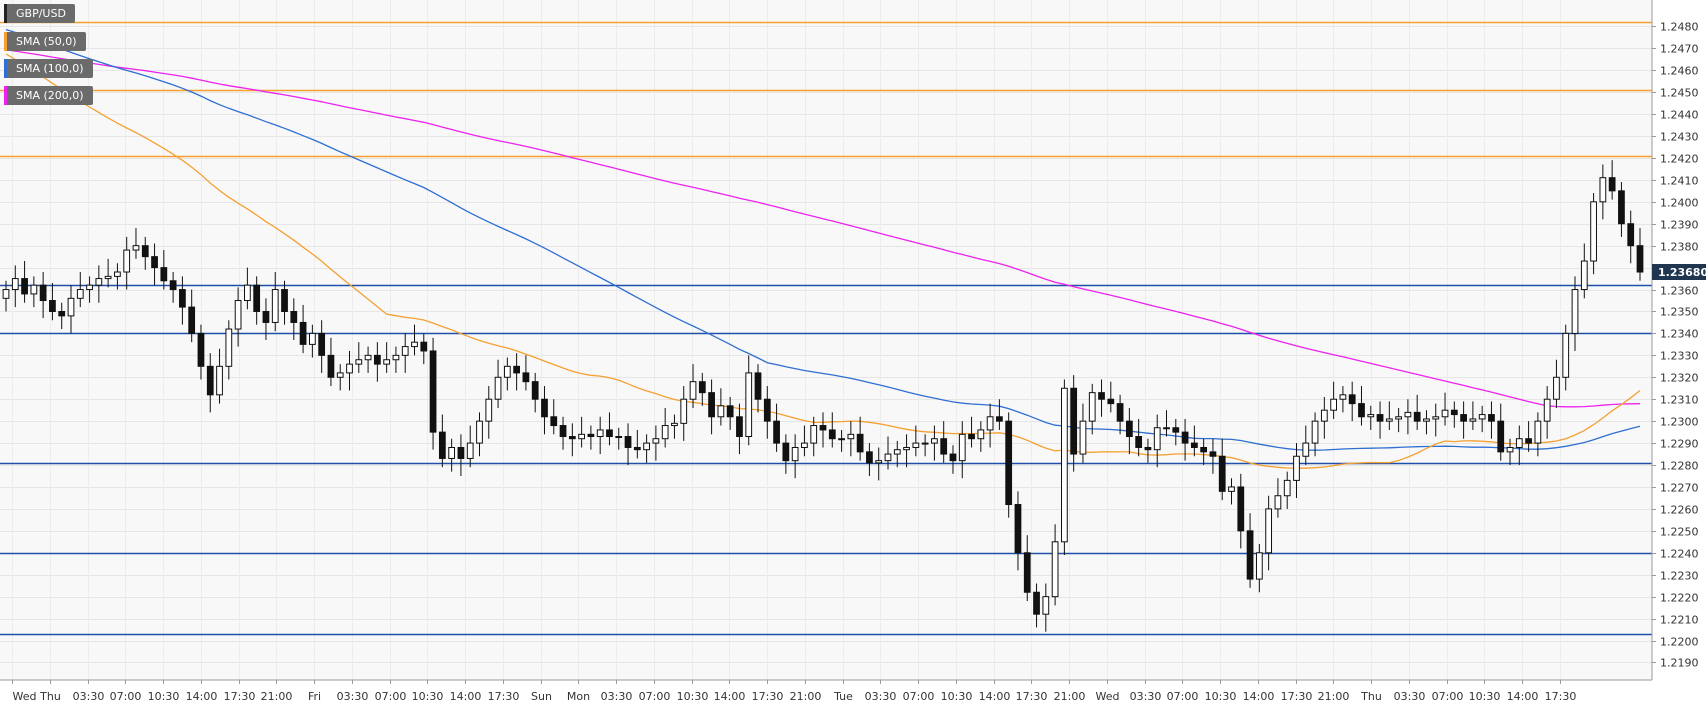 Image resolution: width=1707 pixels, height=712 pixels. I want to click on x-tick-label: Tue, so click(843, 696).